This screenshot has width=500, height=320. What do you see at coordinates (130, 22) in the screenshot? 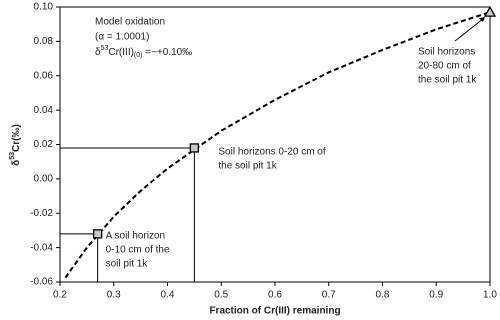
I see `annotation: Model oxidation` at bounding box center [130, 22].